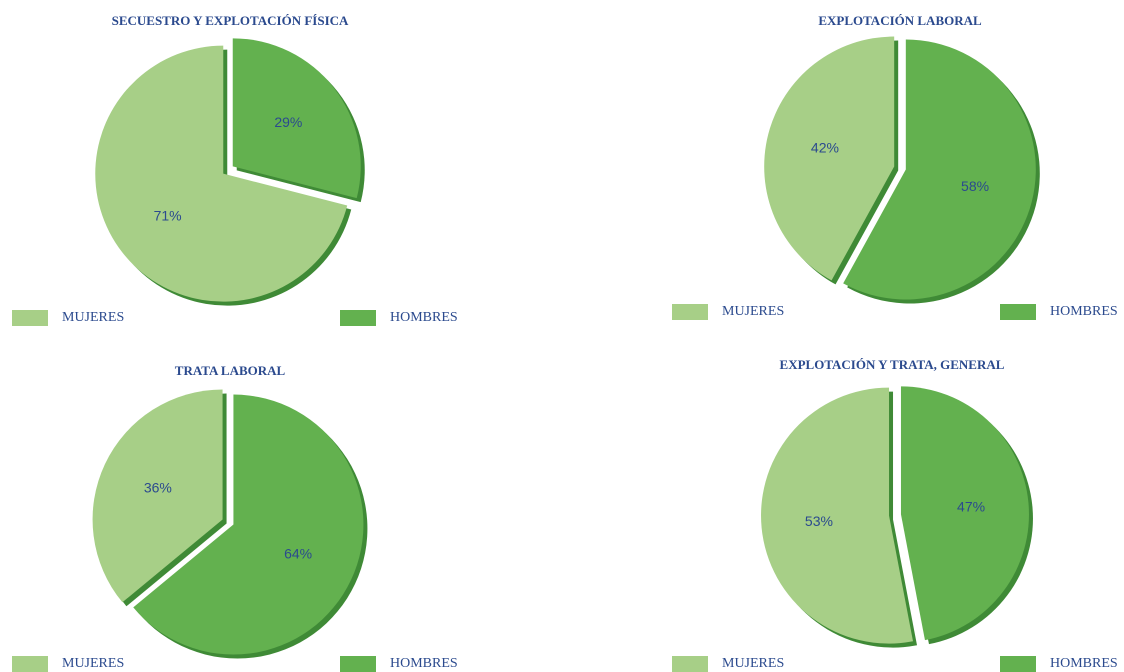 The width and height of the screenshot is (1124, 672). I want to click on slice-label: 29%, so click(288, 122).